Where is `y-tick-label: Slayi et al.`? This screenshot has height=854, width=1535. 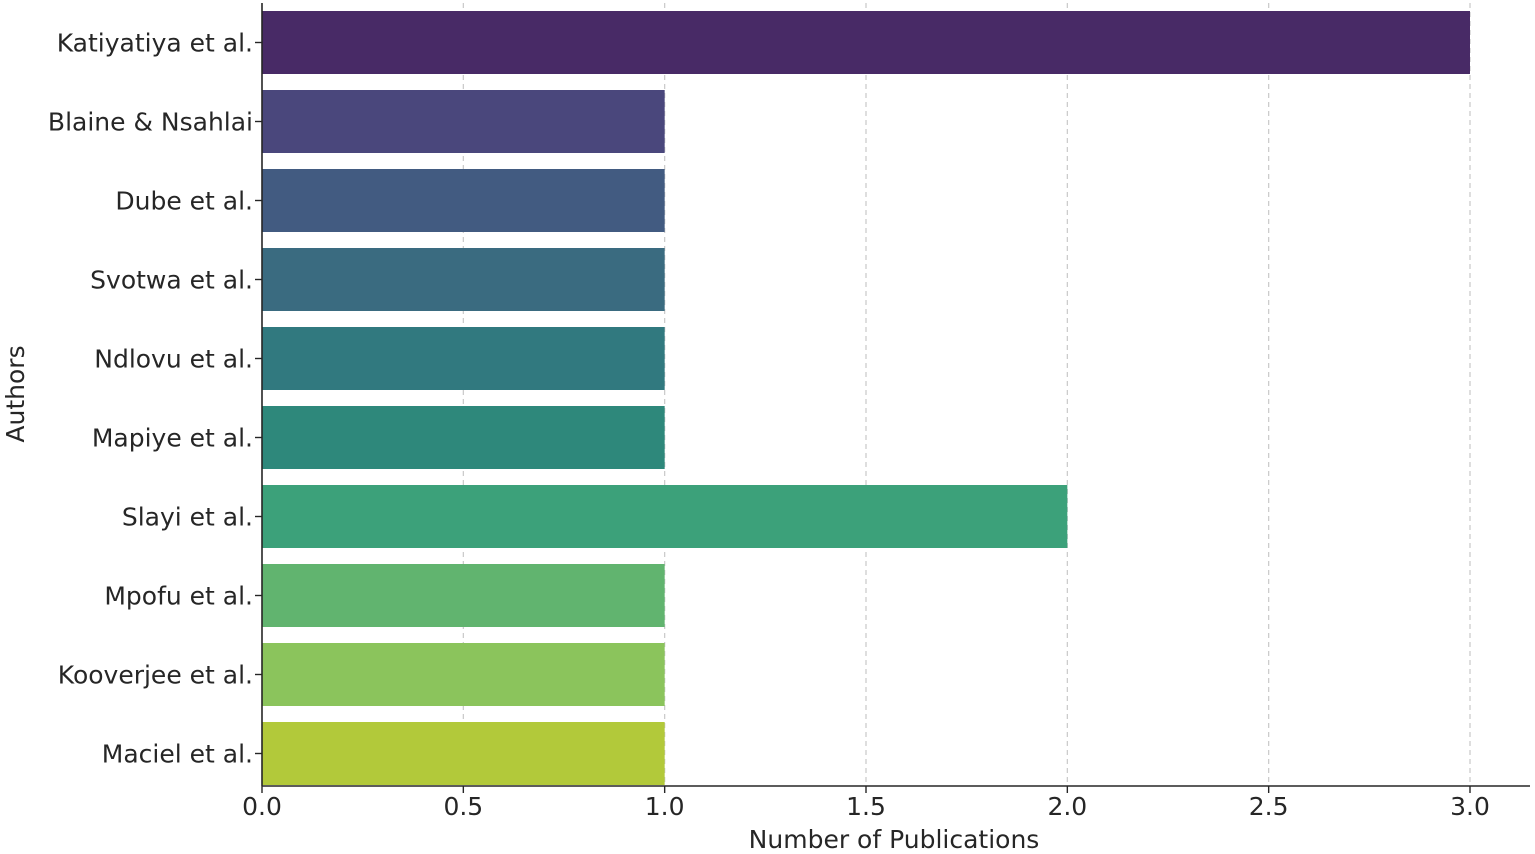
y-tick-label: Slayi et al. is located at coordinates (187, 517).